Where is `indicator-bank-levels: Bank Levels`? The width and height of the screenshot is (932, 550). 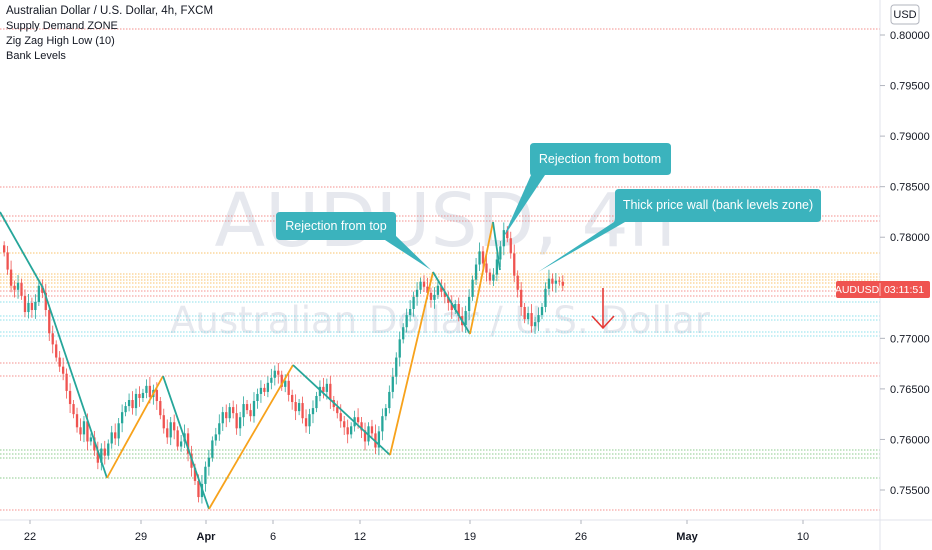 indicator-bank-levels: Bank Levels is located at coordinates (36, 56).